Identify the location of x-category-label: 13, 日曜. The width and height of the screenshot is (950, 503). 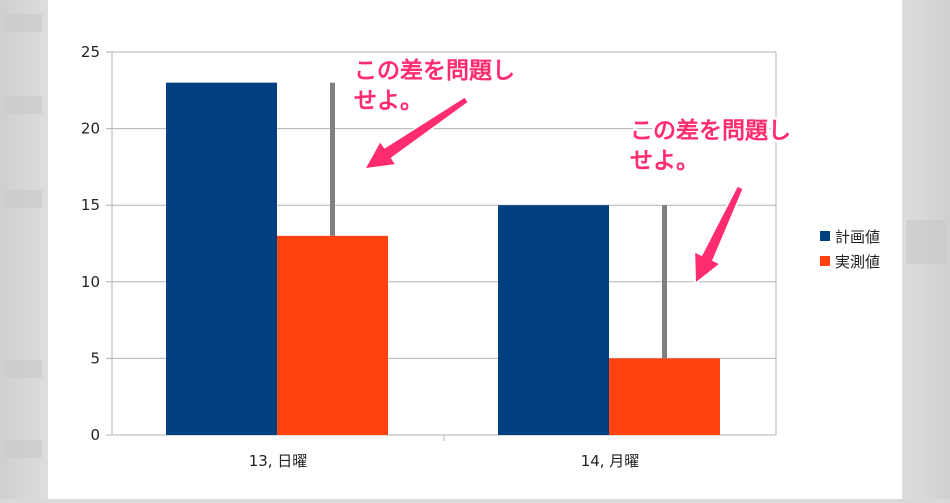
(278, 461).